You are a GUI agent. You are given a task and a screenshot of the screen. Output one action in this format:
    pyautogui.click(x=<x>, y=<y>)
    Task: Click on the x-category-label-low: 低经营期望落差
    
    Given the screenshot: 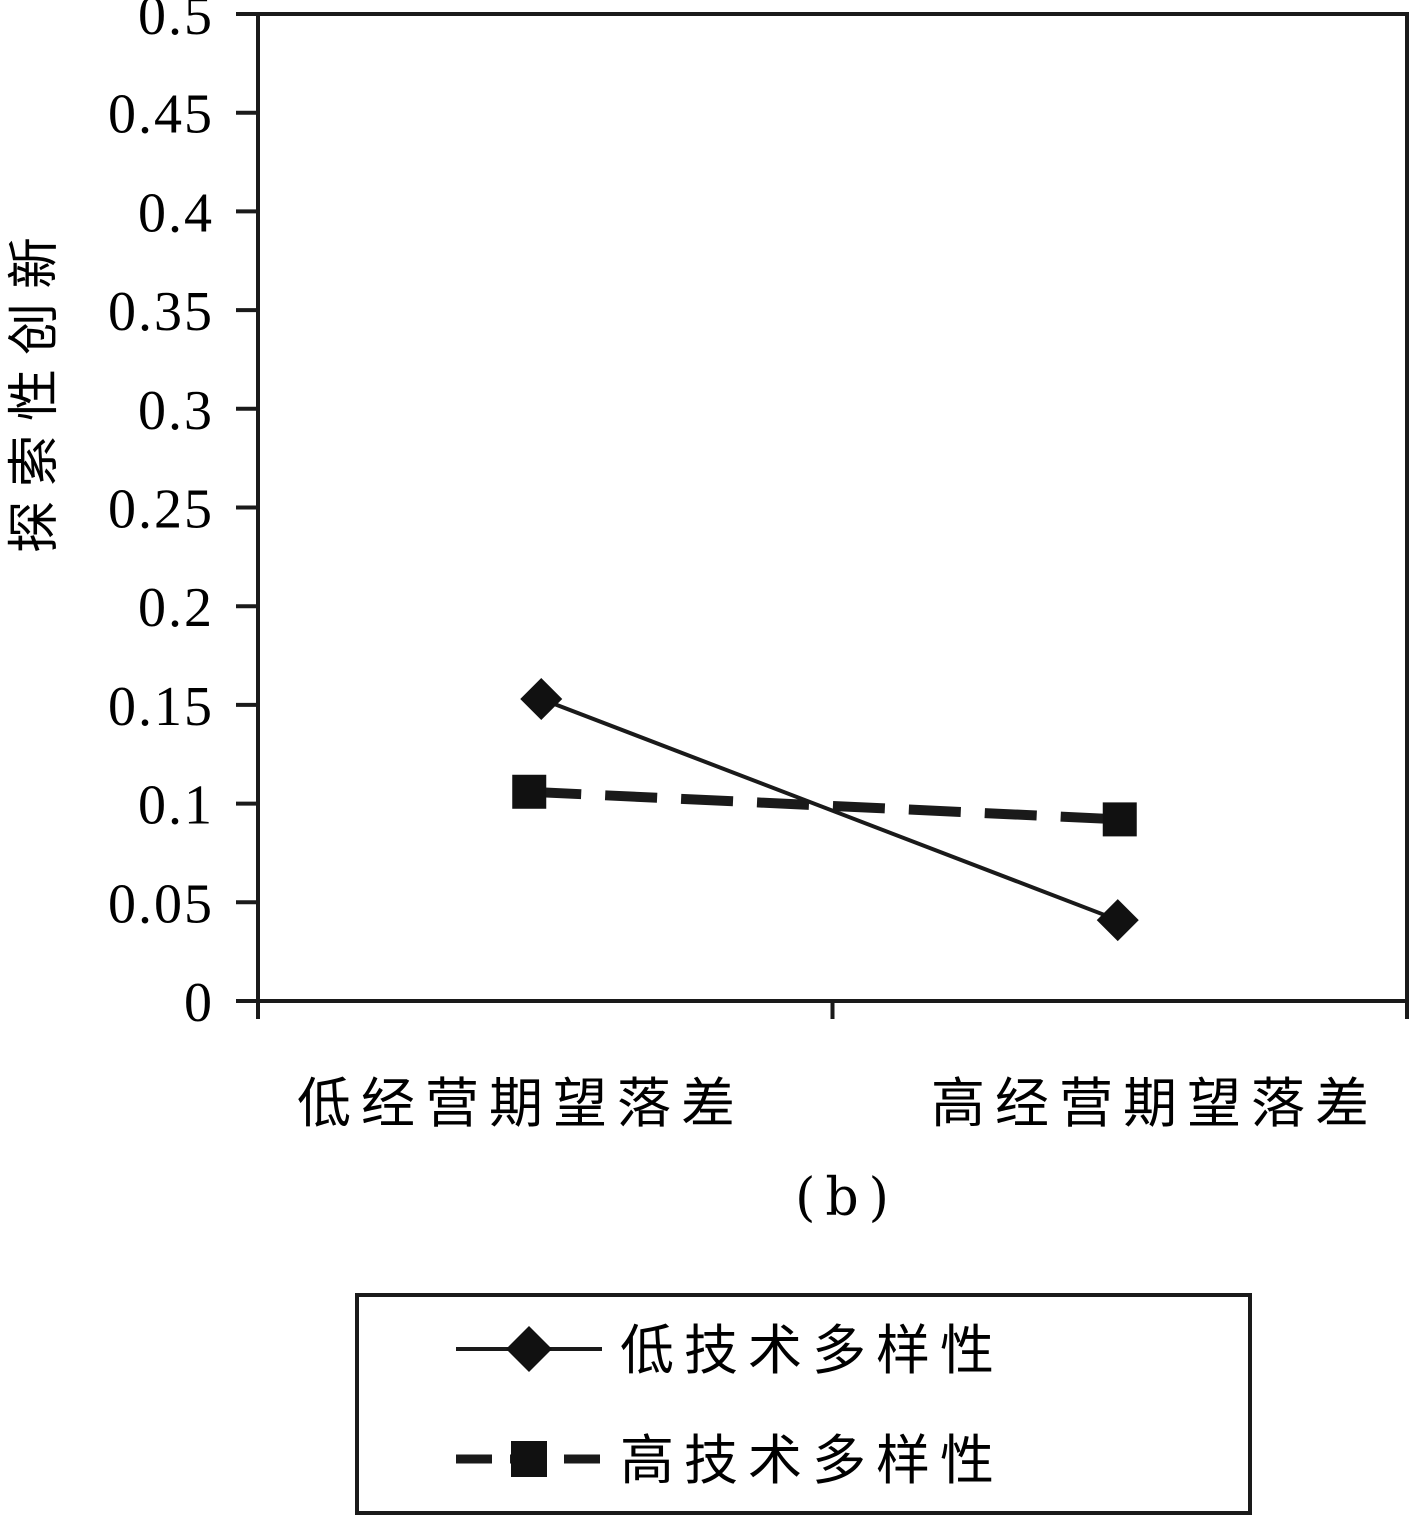 What is the action you would take?
    pyautogui.click(x=521, y=1103)
    